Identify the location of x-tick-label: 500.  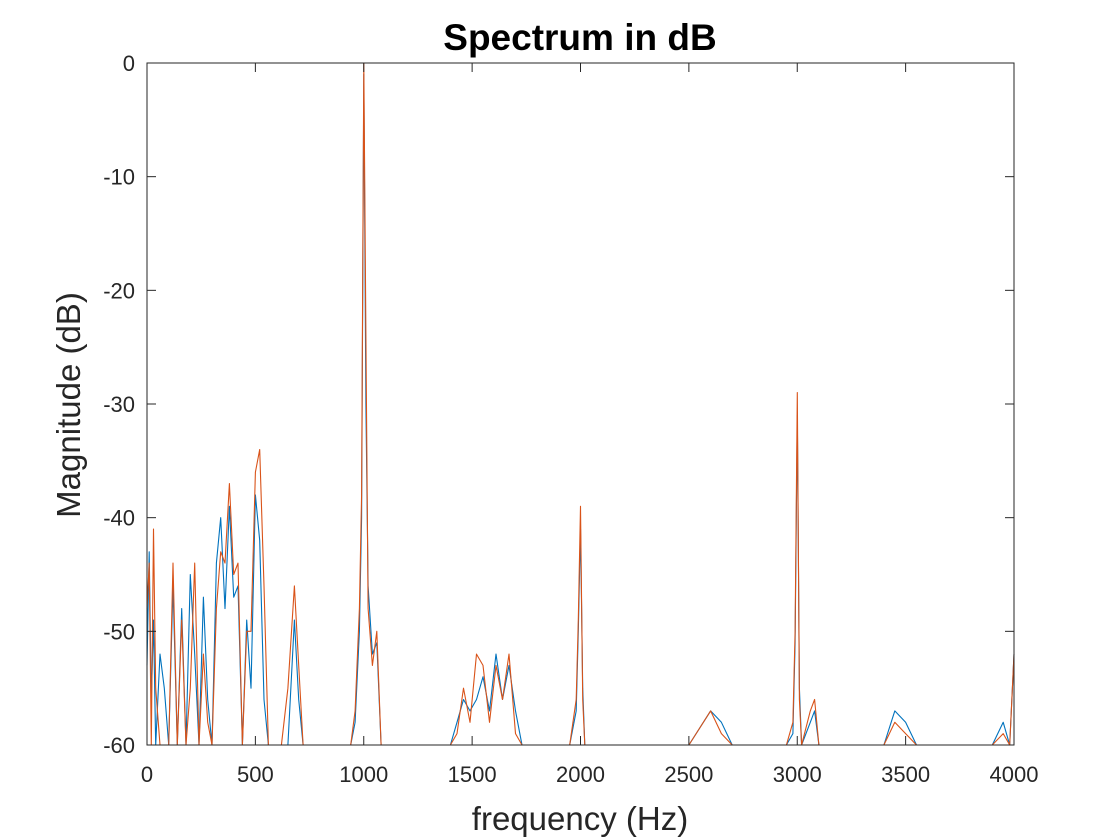
(255, 774).